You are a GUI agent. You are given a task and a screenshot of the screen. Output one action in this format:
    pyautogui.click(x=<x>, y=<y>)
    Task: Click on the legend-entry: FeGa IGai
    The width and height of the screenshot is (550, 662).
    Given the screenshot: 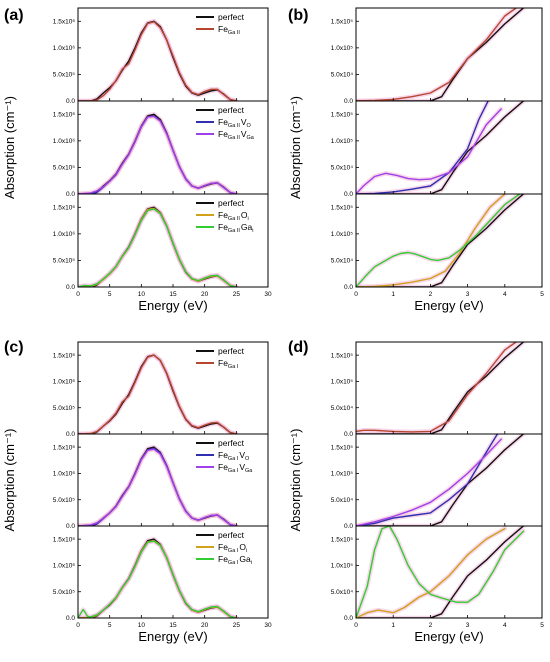 What is the action you would take?
    pyautogui.click(x=235, y=560)
    